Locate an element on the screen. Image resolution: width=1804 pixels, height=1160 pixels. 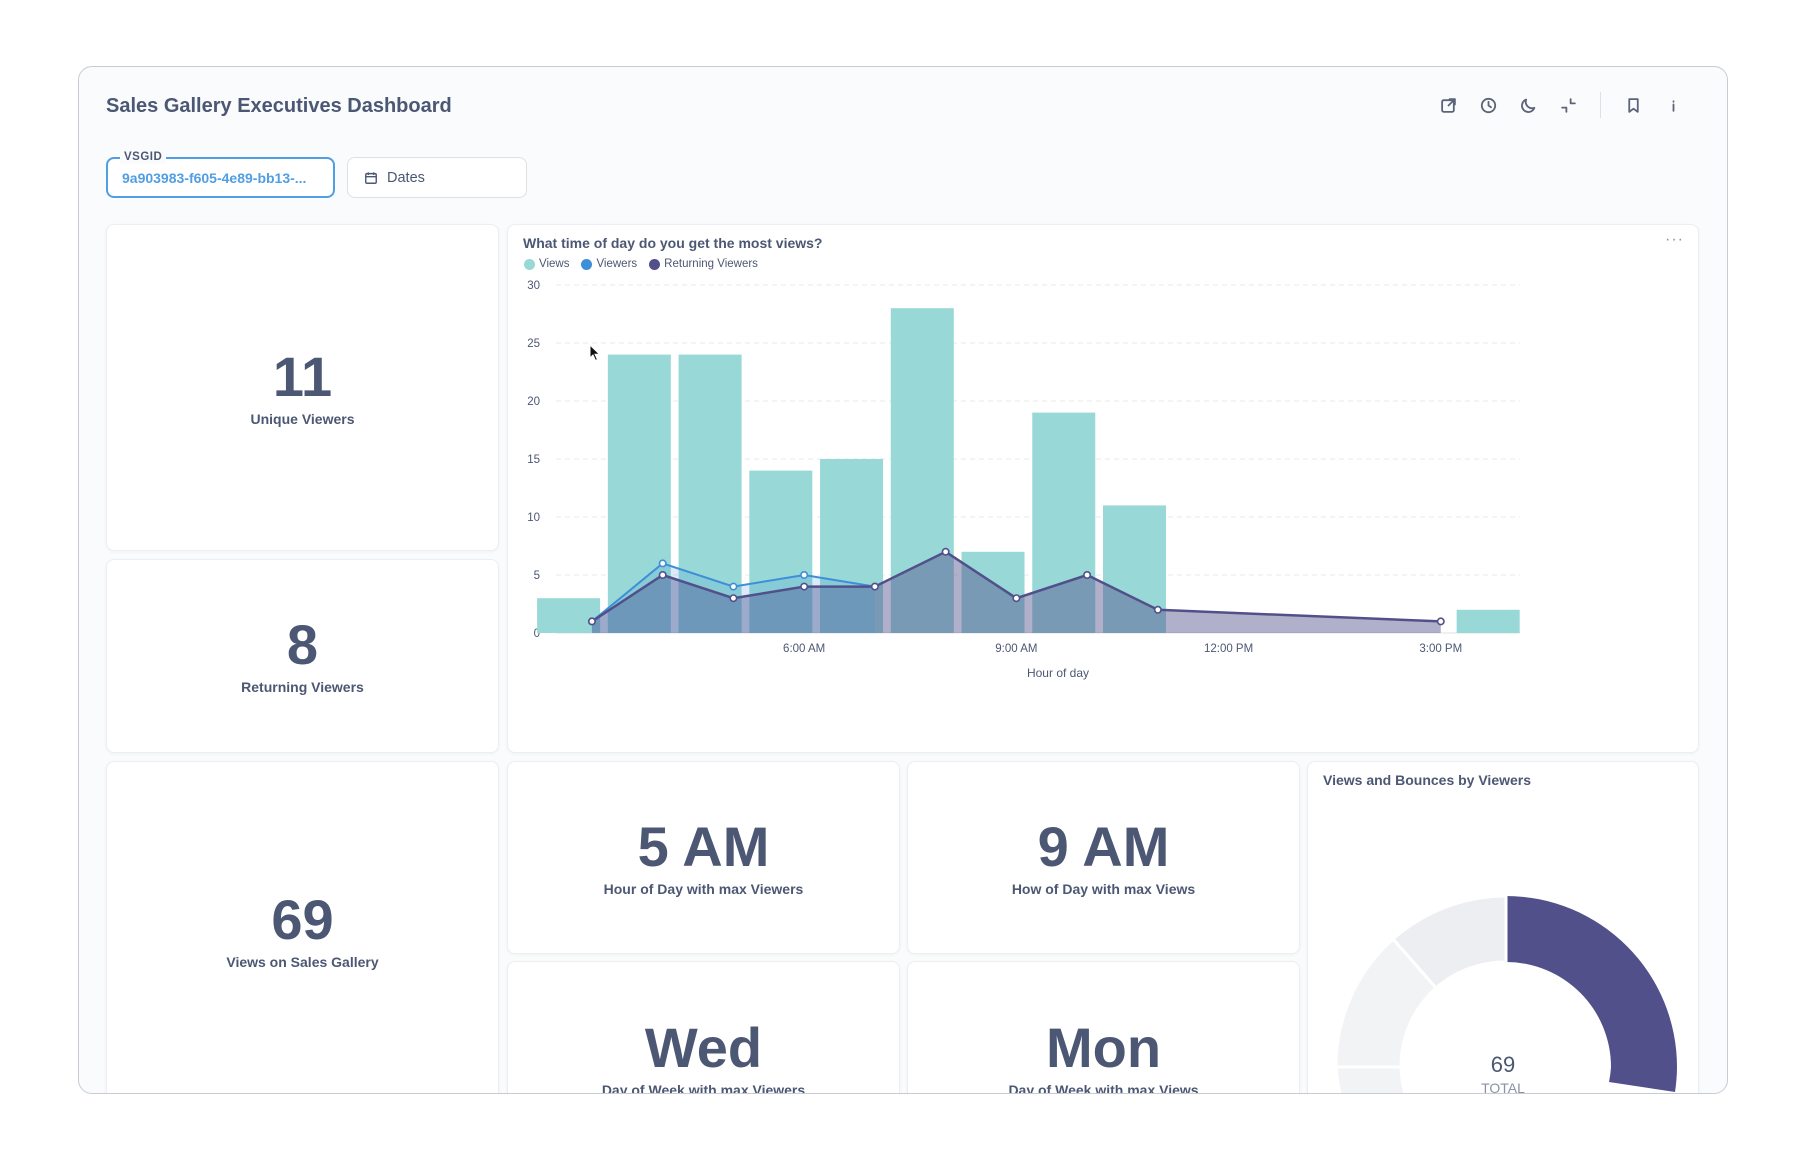
donut-total-value: 69 is located at coordinates (1503, 1064).